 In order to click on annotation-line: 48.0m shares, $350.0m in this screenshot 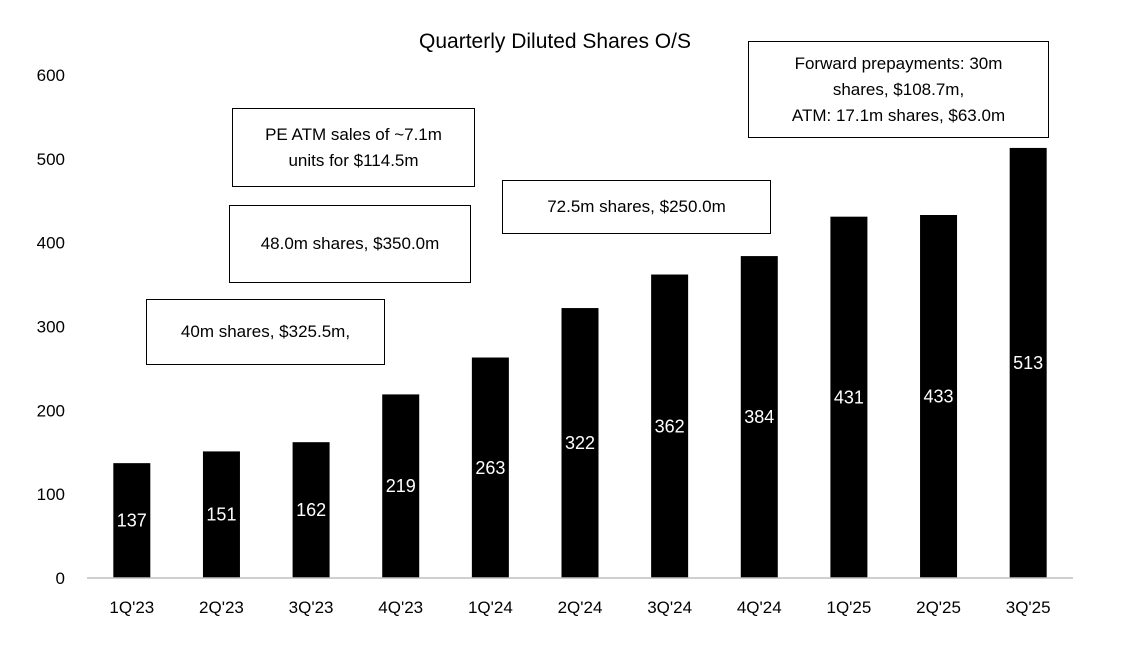, I will do `click(350, 243)`.